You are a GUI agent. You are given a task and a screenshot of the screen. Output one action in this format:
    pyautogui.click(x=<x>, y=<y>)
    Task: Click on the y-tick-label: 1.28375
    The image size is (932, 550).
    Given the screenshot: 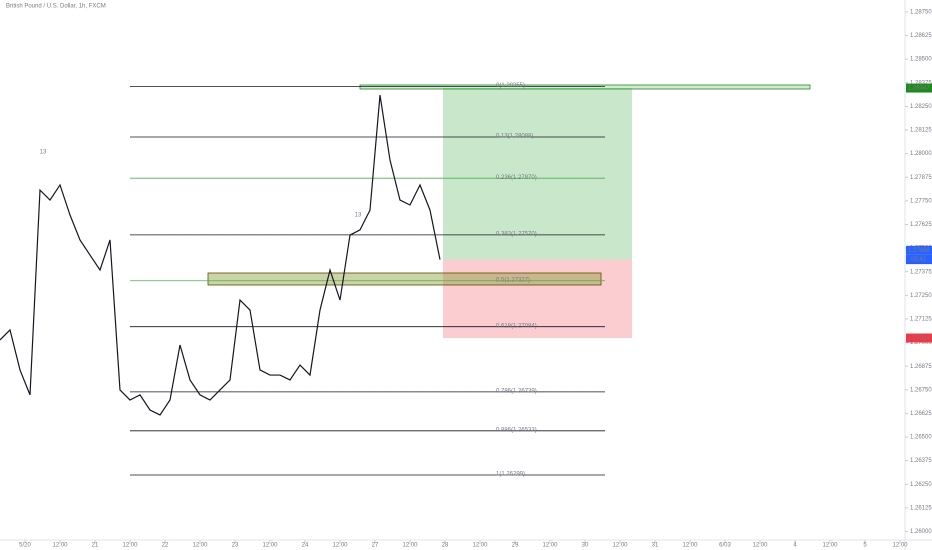 What is the action you would take?
    pyautogui.click(x=921, y=83)
    